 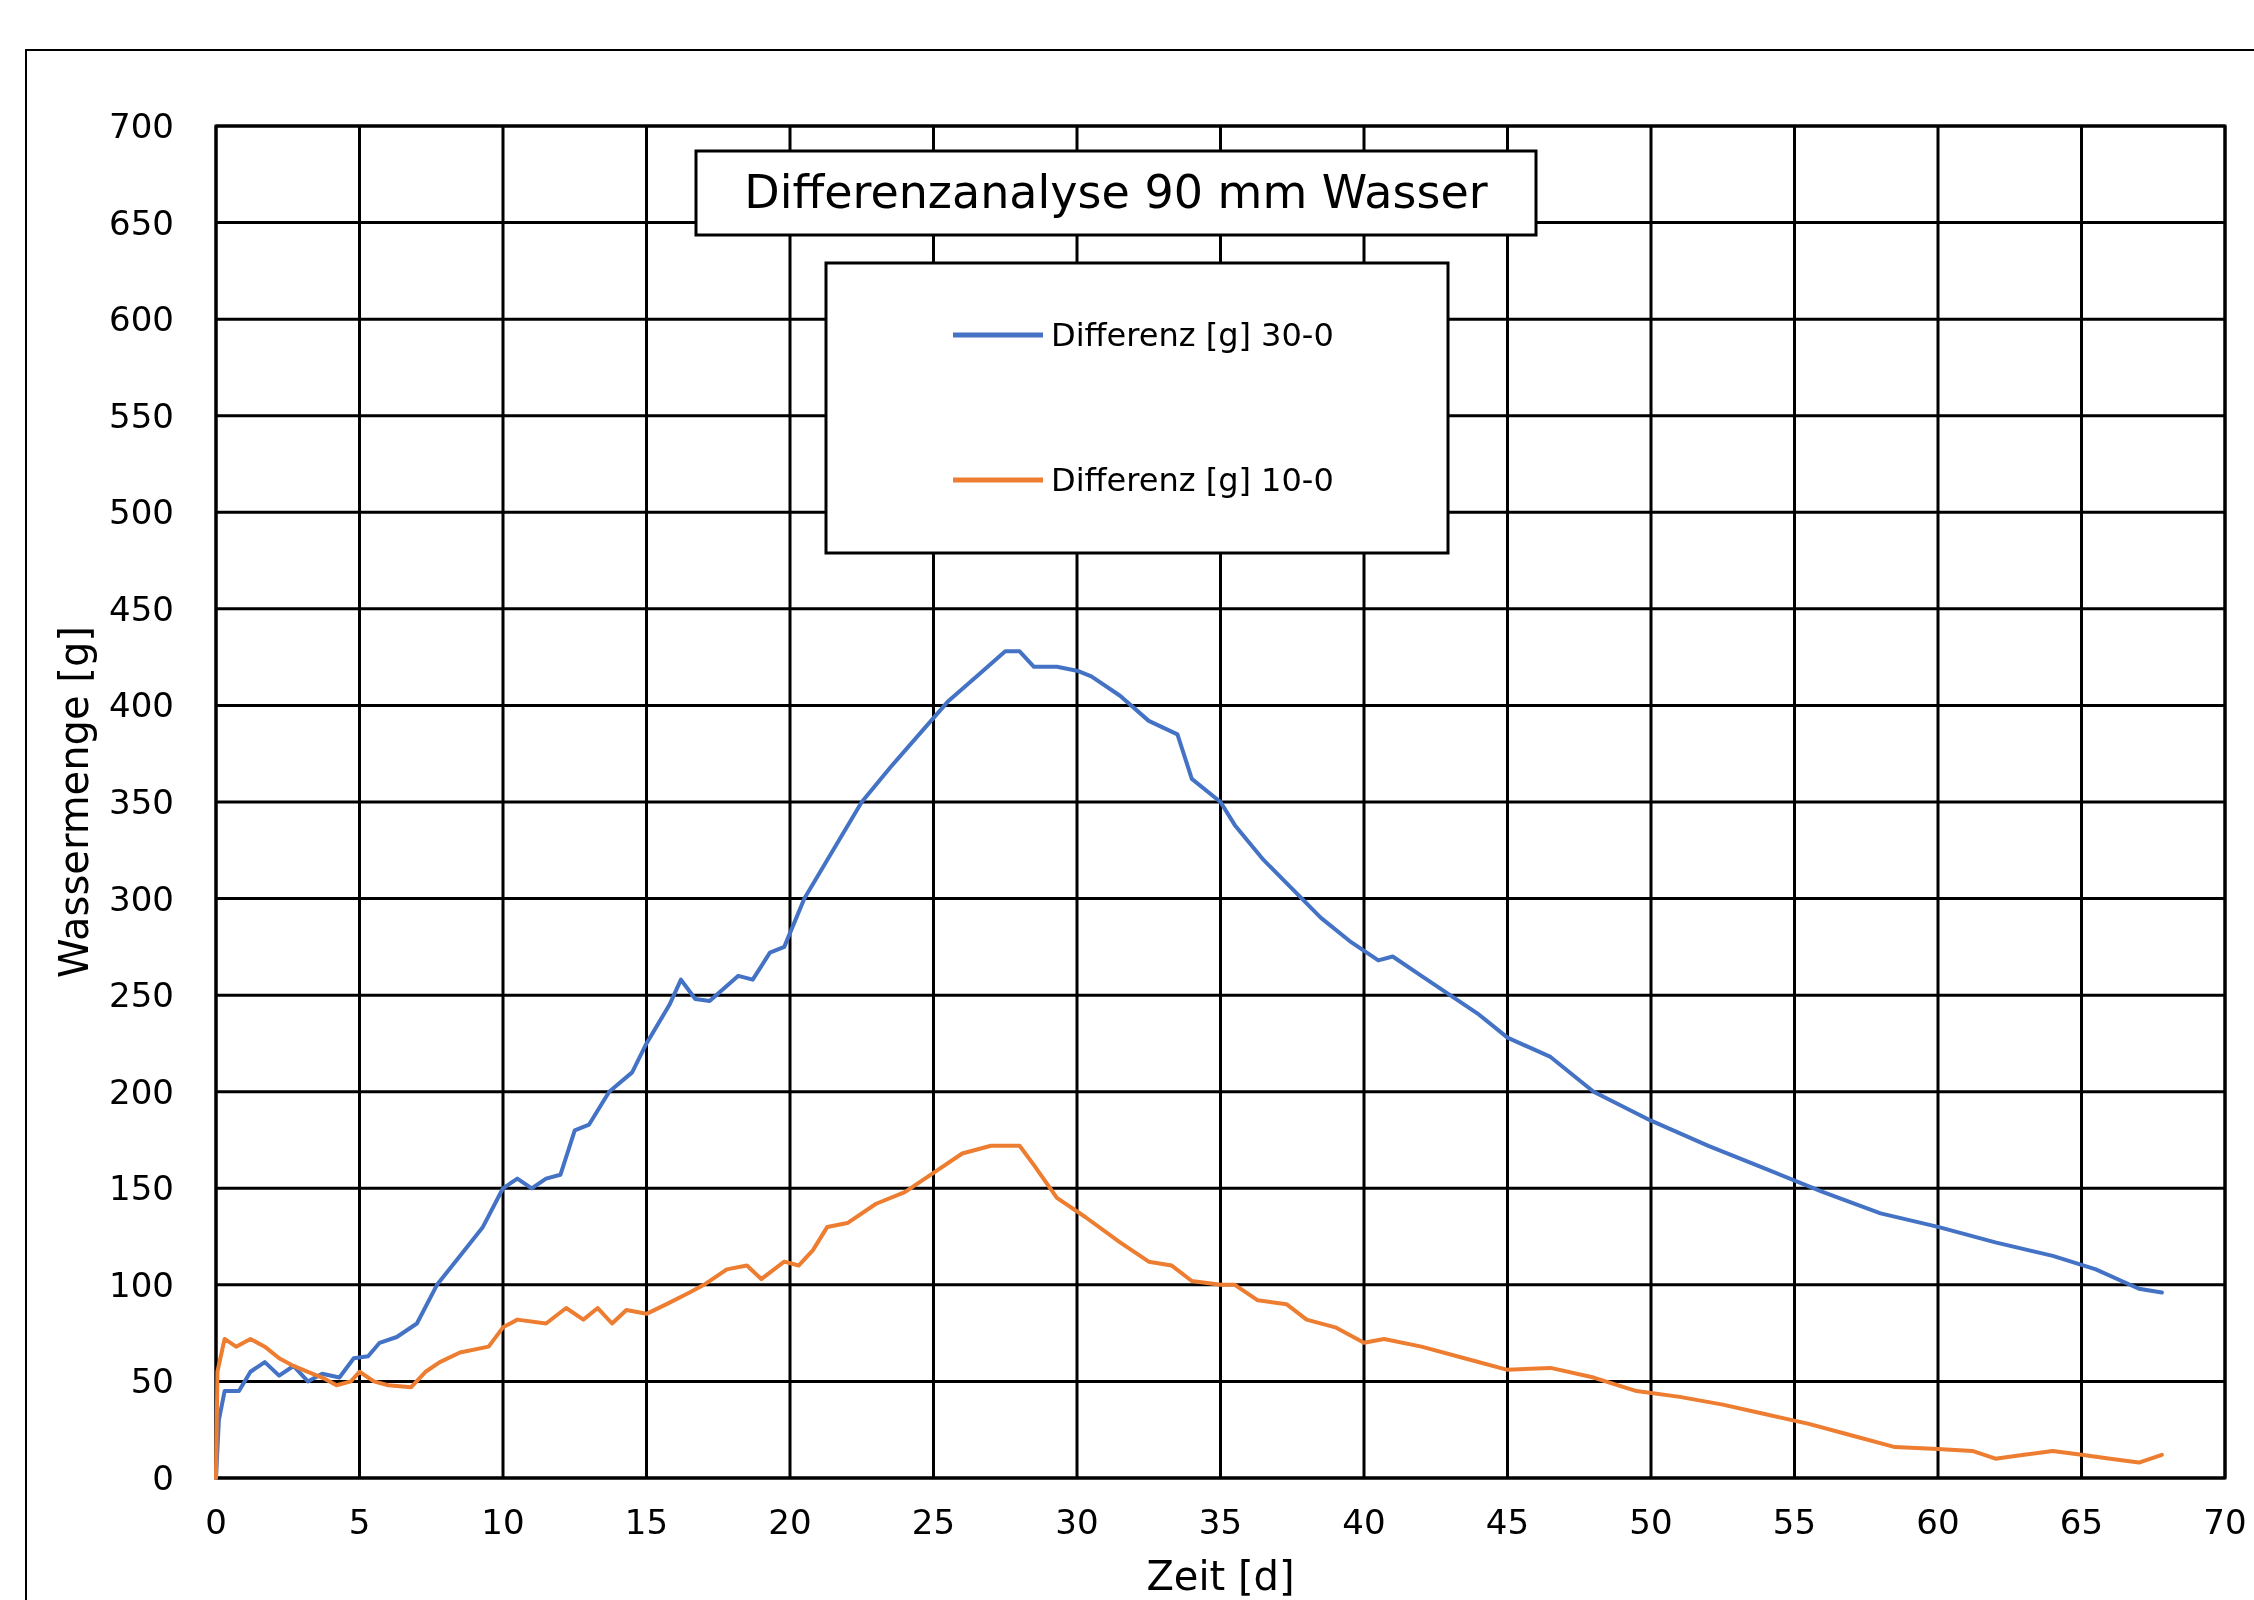 What do you see at coordinates (141, 512) in the screenshot?
I see `y-tick-label: 500` at bounding box center [141, 512].